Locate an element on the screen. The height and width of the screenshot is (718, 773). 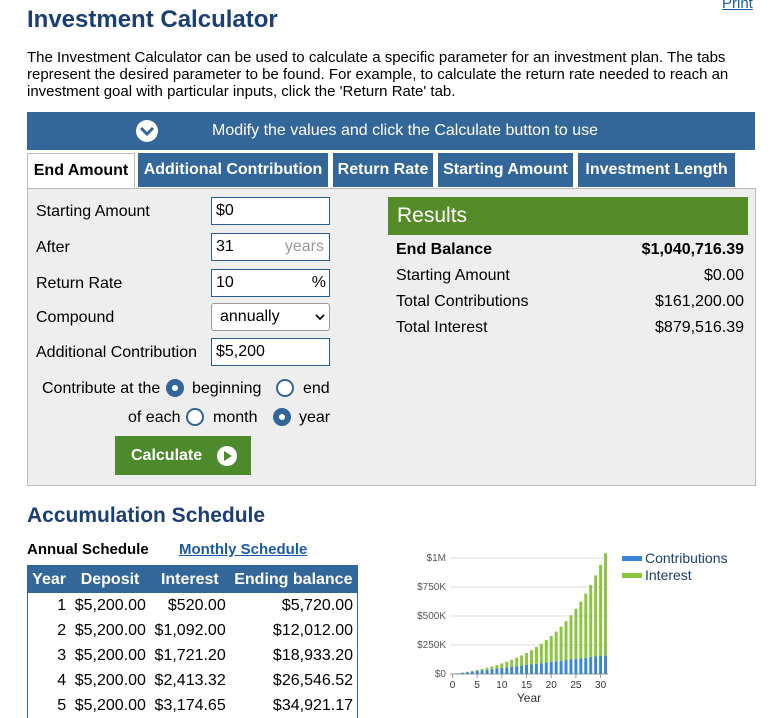
radio-prompt: Contribute at the is located at coordinates (101, 388).